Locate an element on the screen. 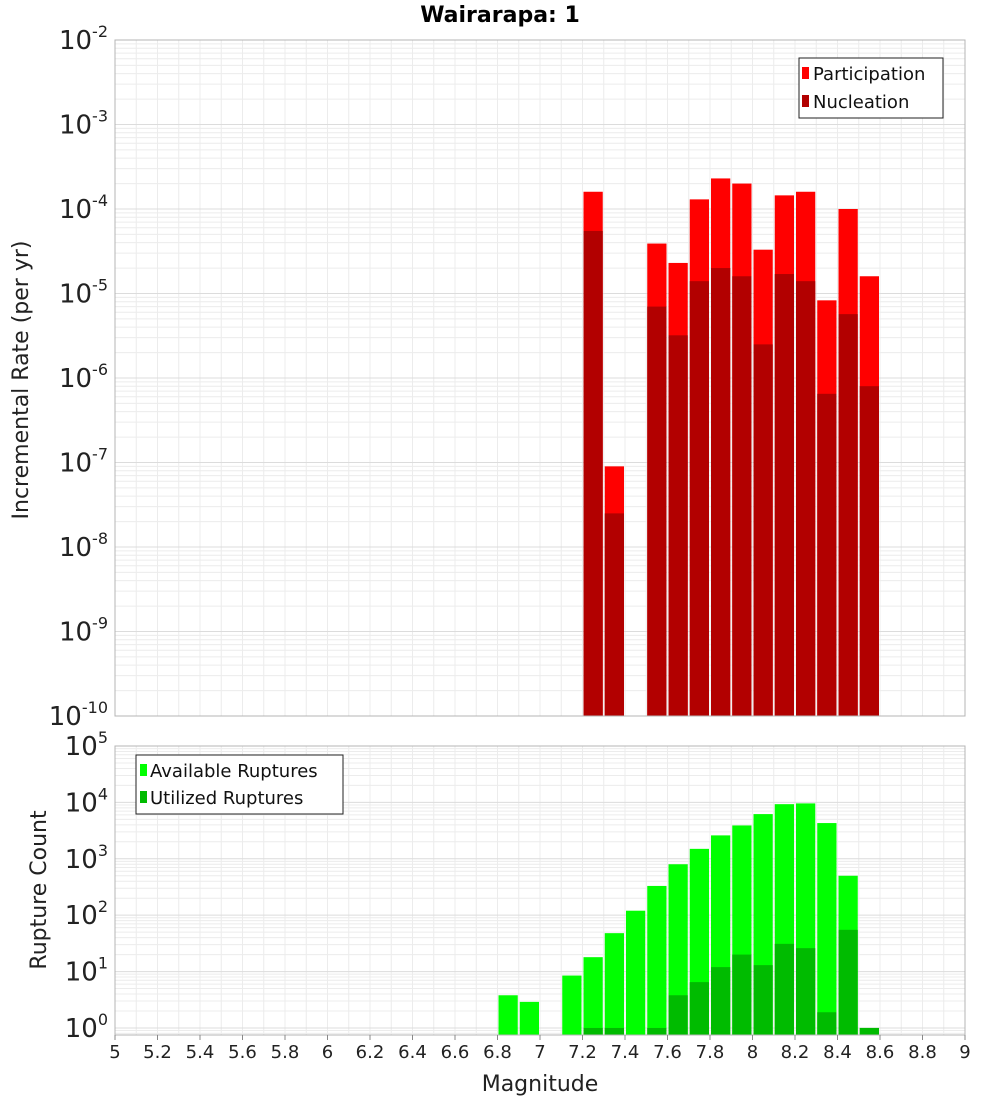 This screenshot has width=1000, height=1104. bottom-legend-box is located at coordinates (239, 784).